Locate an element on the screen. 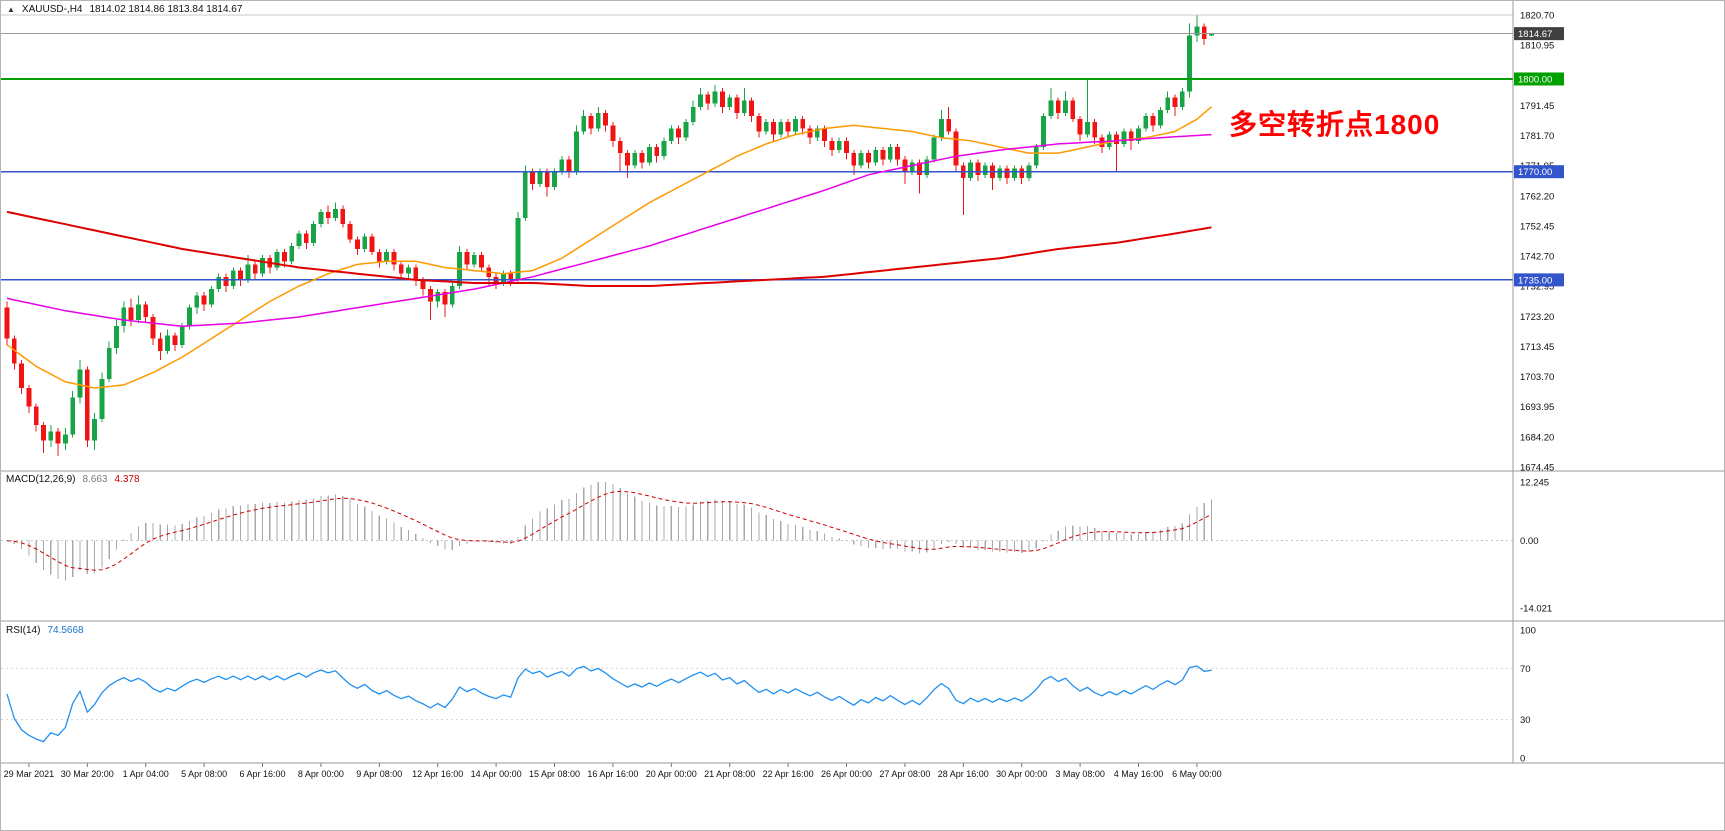  price-axis-label: 1674.45 is located at coordinates (1537, 468).